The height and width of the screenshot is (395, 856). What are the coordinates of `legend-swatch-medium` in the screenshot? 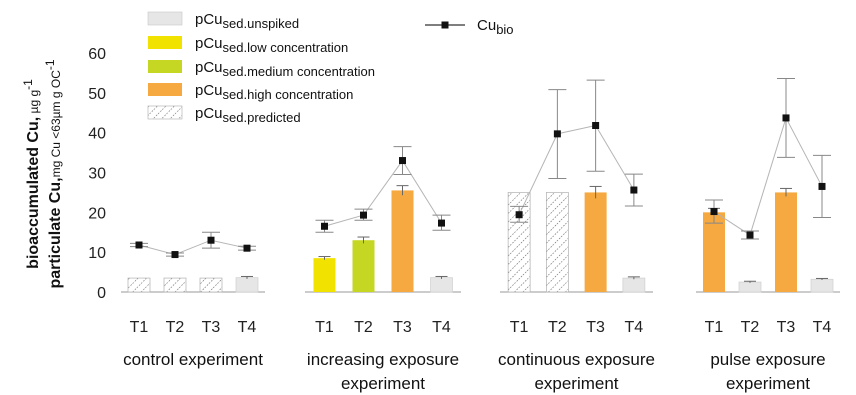 It's located at (165, 66).